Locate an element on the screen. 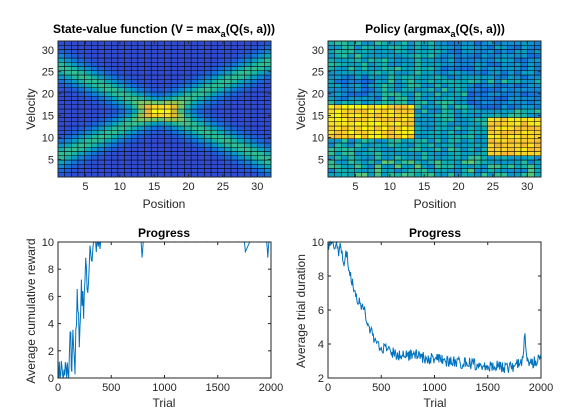  x-tick-label: 10 is located at coordinates (390, 187).